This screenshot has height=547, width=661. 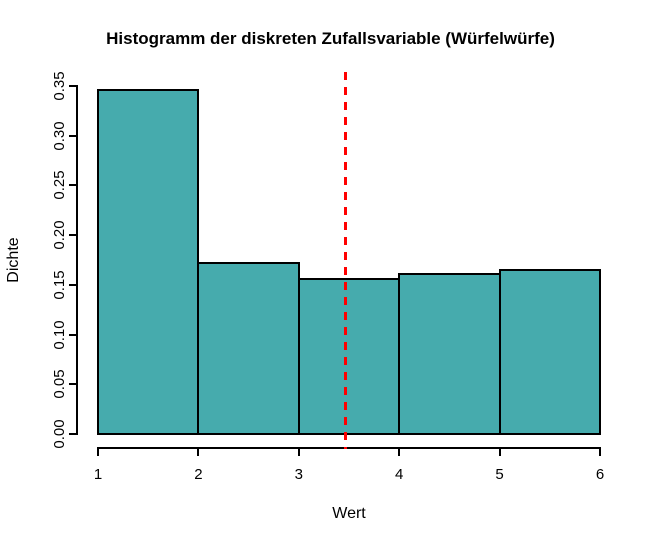 What do you see at coordinates (13, 260) in the screenshot?
I see `y-axis-label: Dichte` at bounding box center [13, 260].